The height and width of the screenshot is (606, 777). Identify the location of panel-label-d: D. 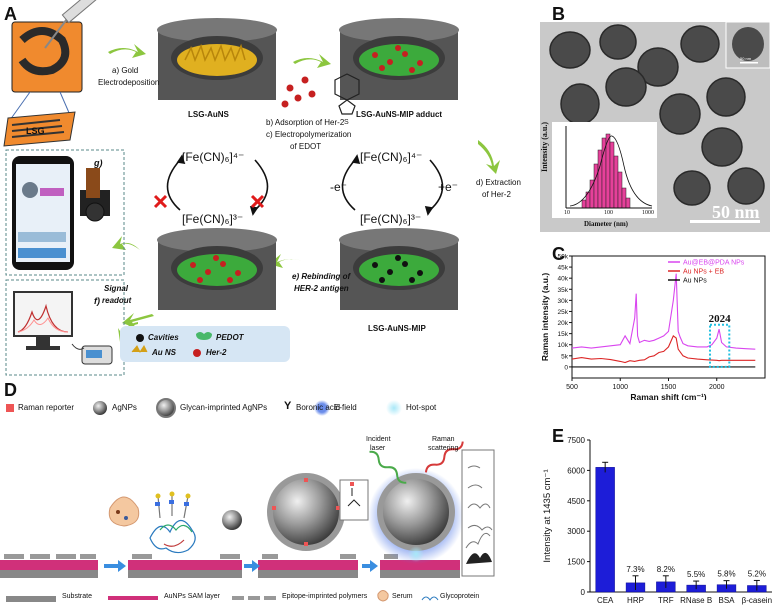
(10, 390).